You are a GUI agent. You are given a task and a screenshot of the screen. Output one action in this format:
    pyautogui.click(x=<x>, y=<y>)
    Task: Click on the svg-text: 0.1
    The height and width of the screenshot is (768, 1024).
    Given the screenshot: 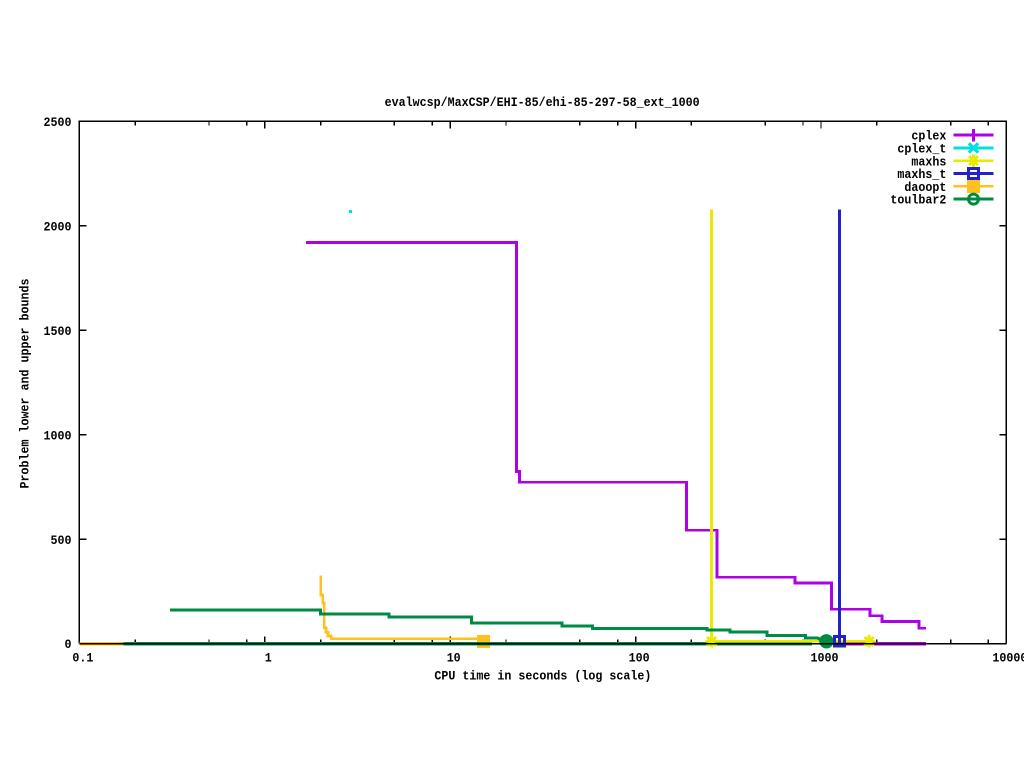 What is the action you would take?
    pyautogui.click(x=82, y=658)
    